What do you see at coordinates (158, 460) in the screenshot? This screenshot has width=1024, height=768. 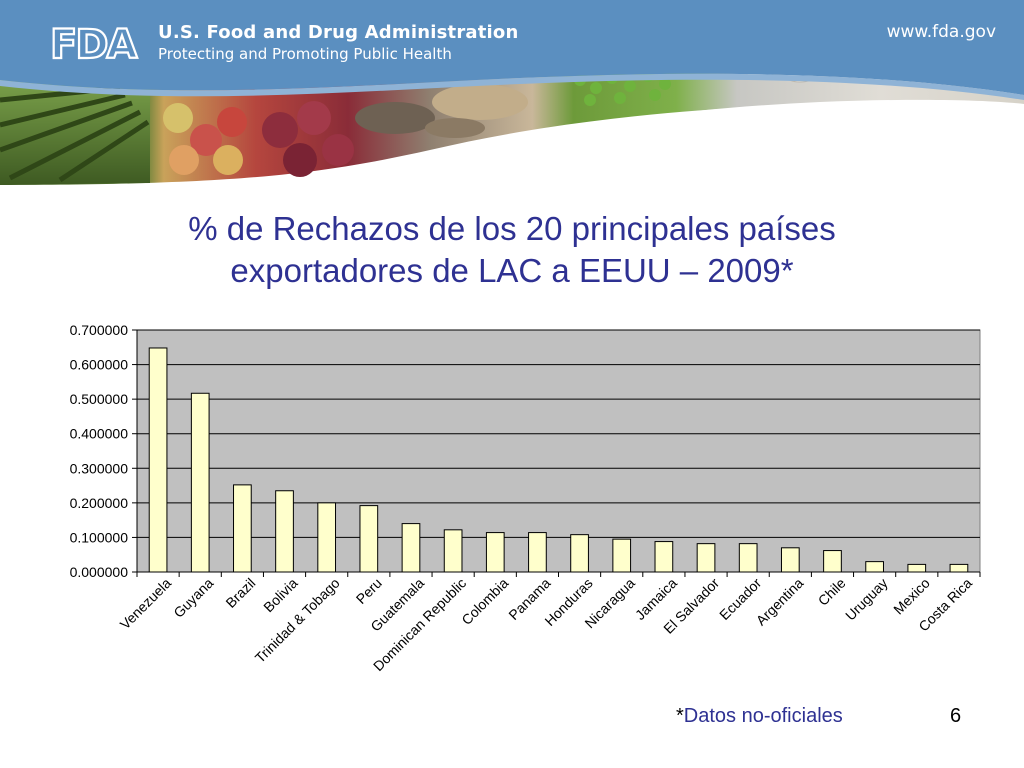 I see `bar-venezuela` at bounding box center [158, 460].